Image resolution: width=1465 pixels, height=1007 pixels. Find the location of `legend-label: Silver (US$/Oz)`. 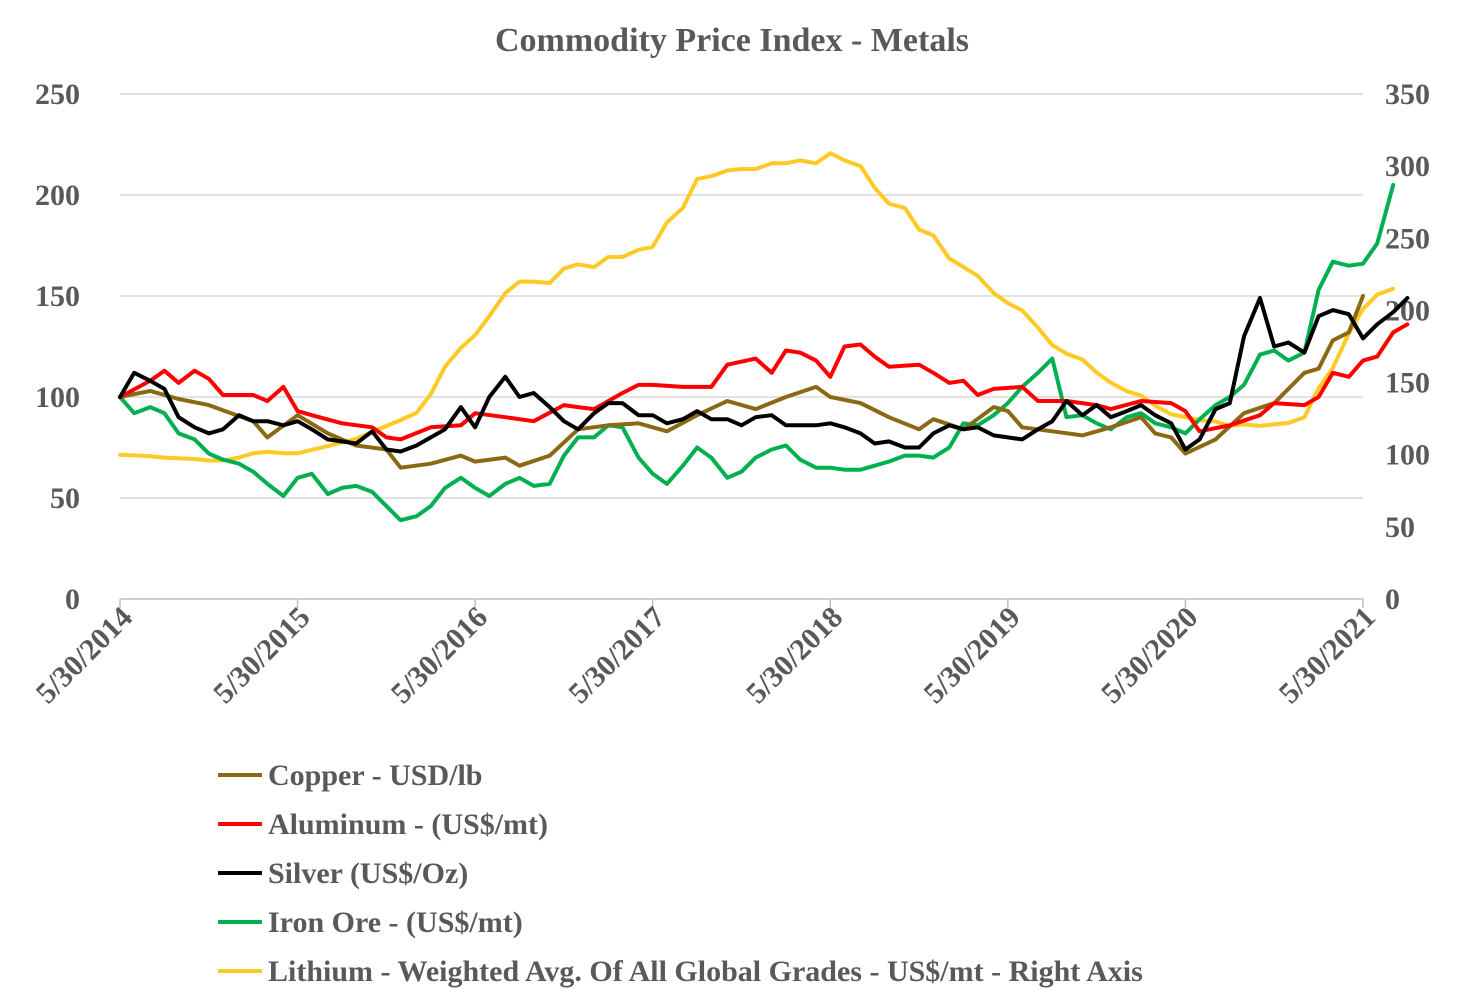

legend-label: Silver (US$/Oz) is located at coordinates (368, 873).